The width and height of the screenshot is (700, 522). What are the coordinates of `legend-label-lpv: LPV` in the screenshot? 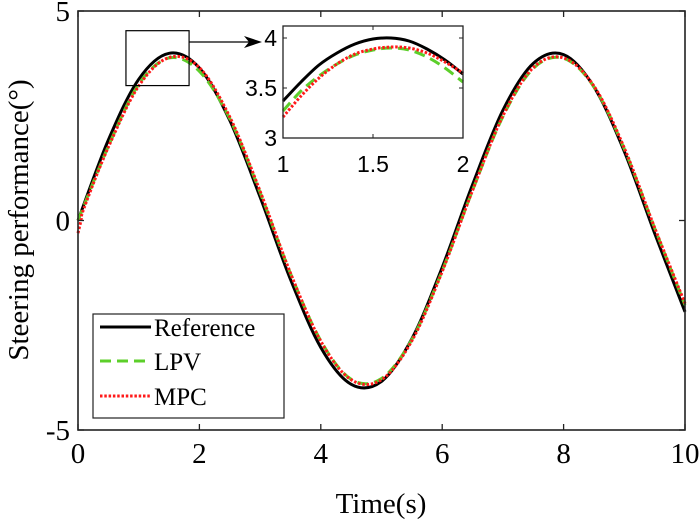 It's located at (177, 362).